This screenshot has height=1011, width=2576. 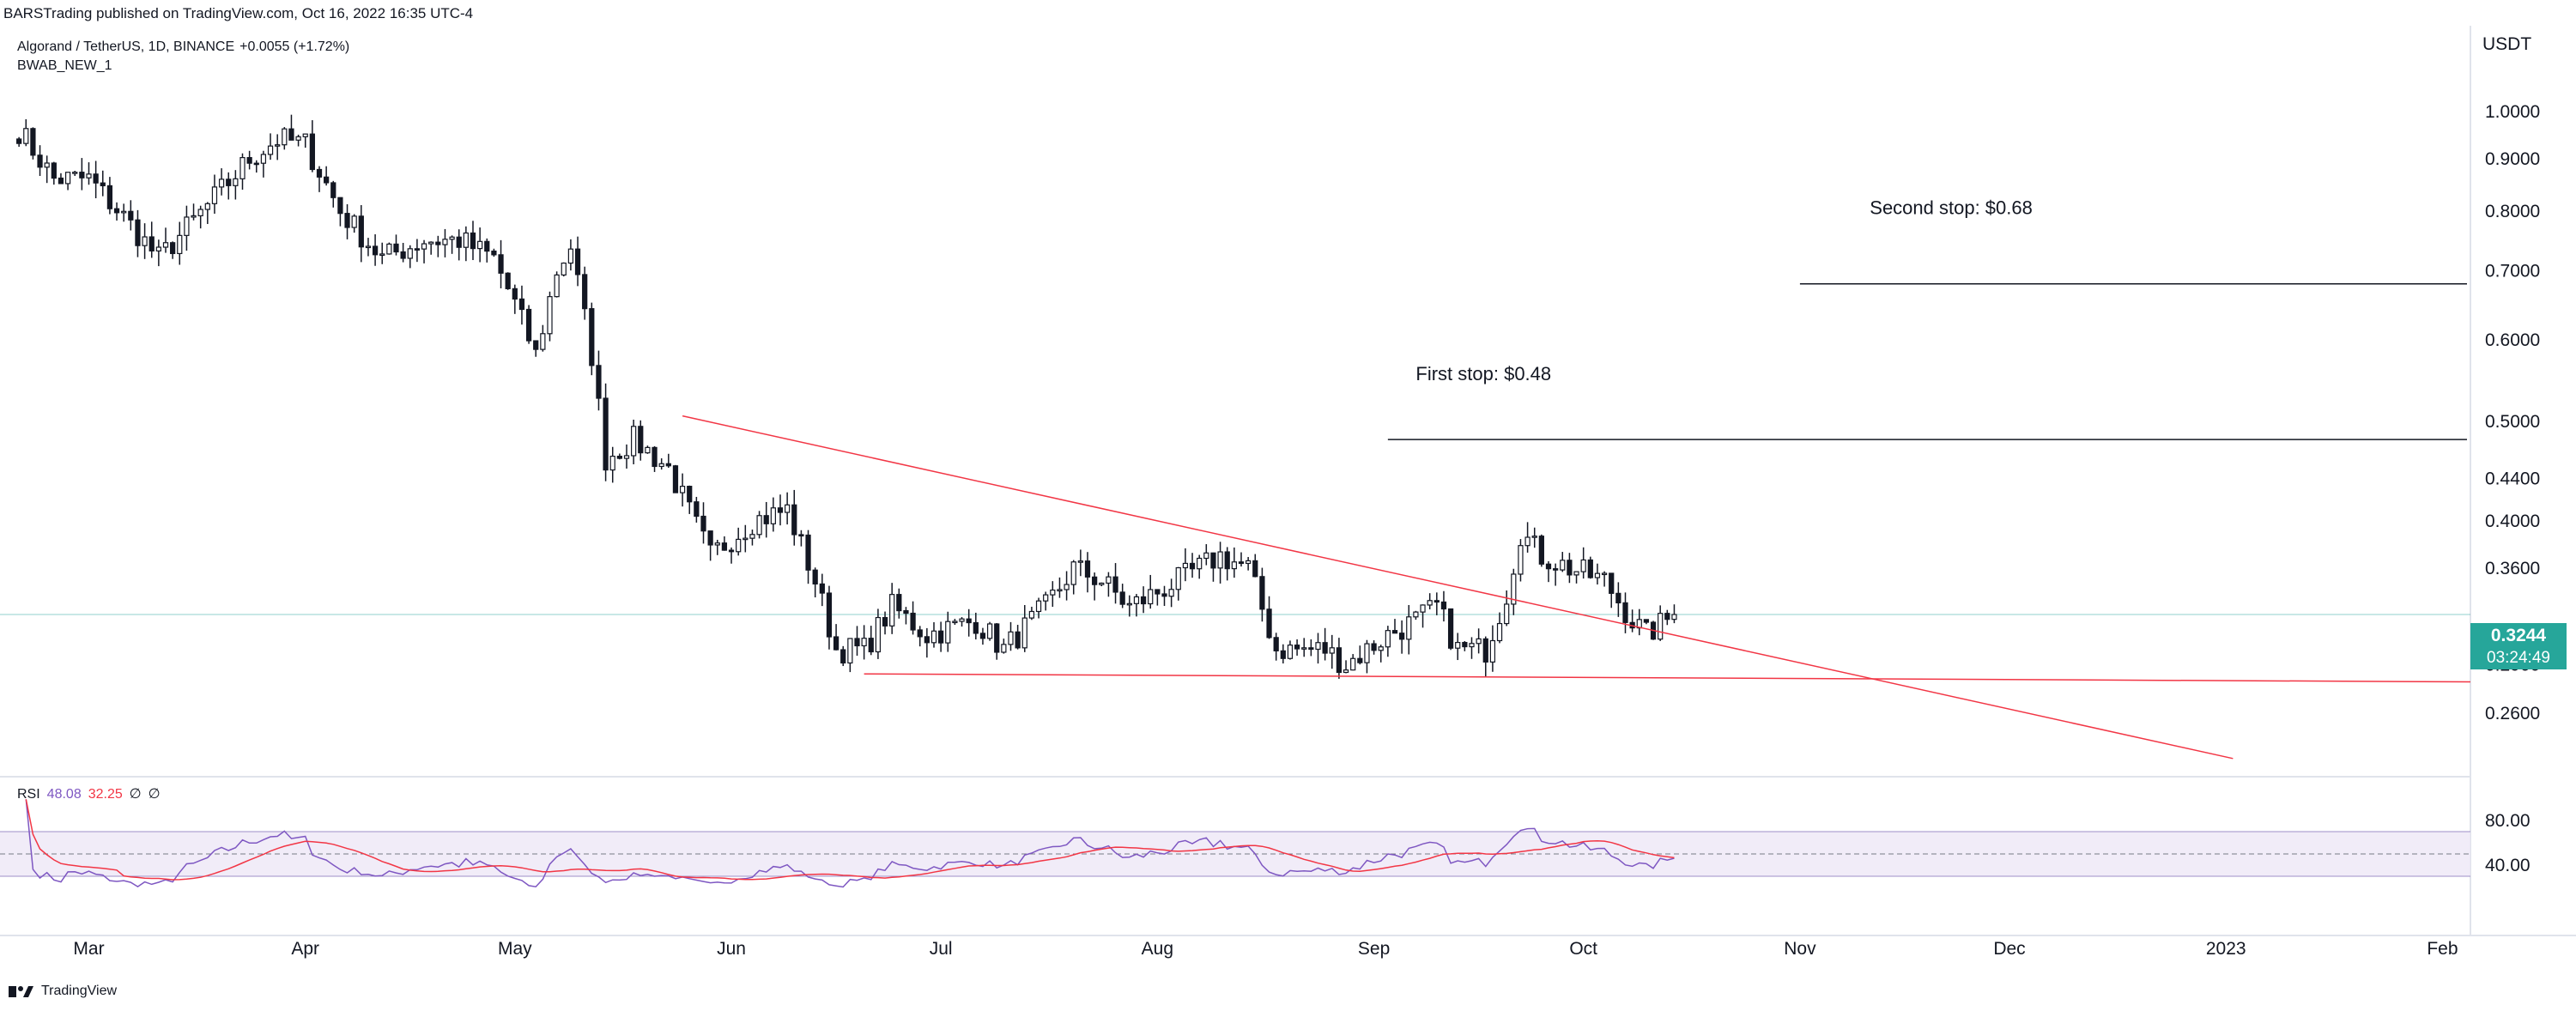 What do you see at coordinates (64, 65) in the screenshot?
I see `indicator-legend: BWAB_NEW_1` at bounding box center [64, 65].